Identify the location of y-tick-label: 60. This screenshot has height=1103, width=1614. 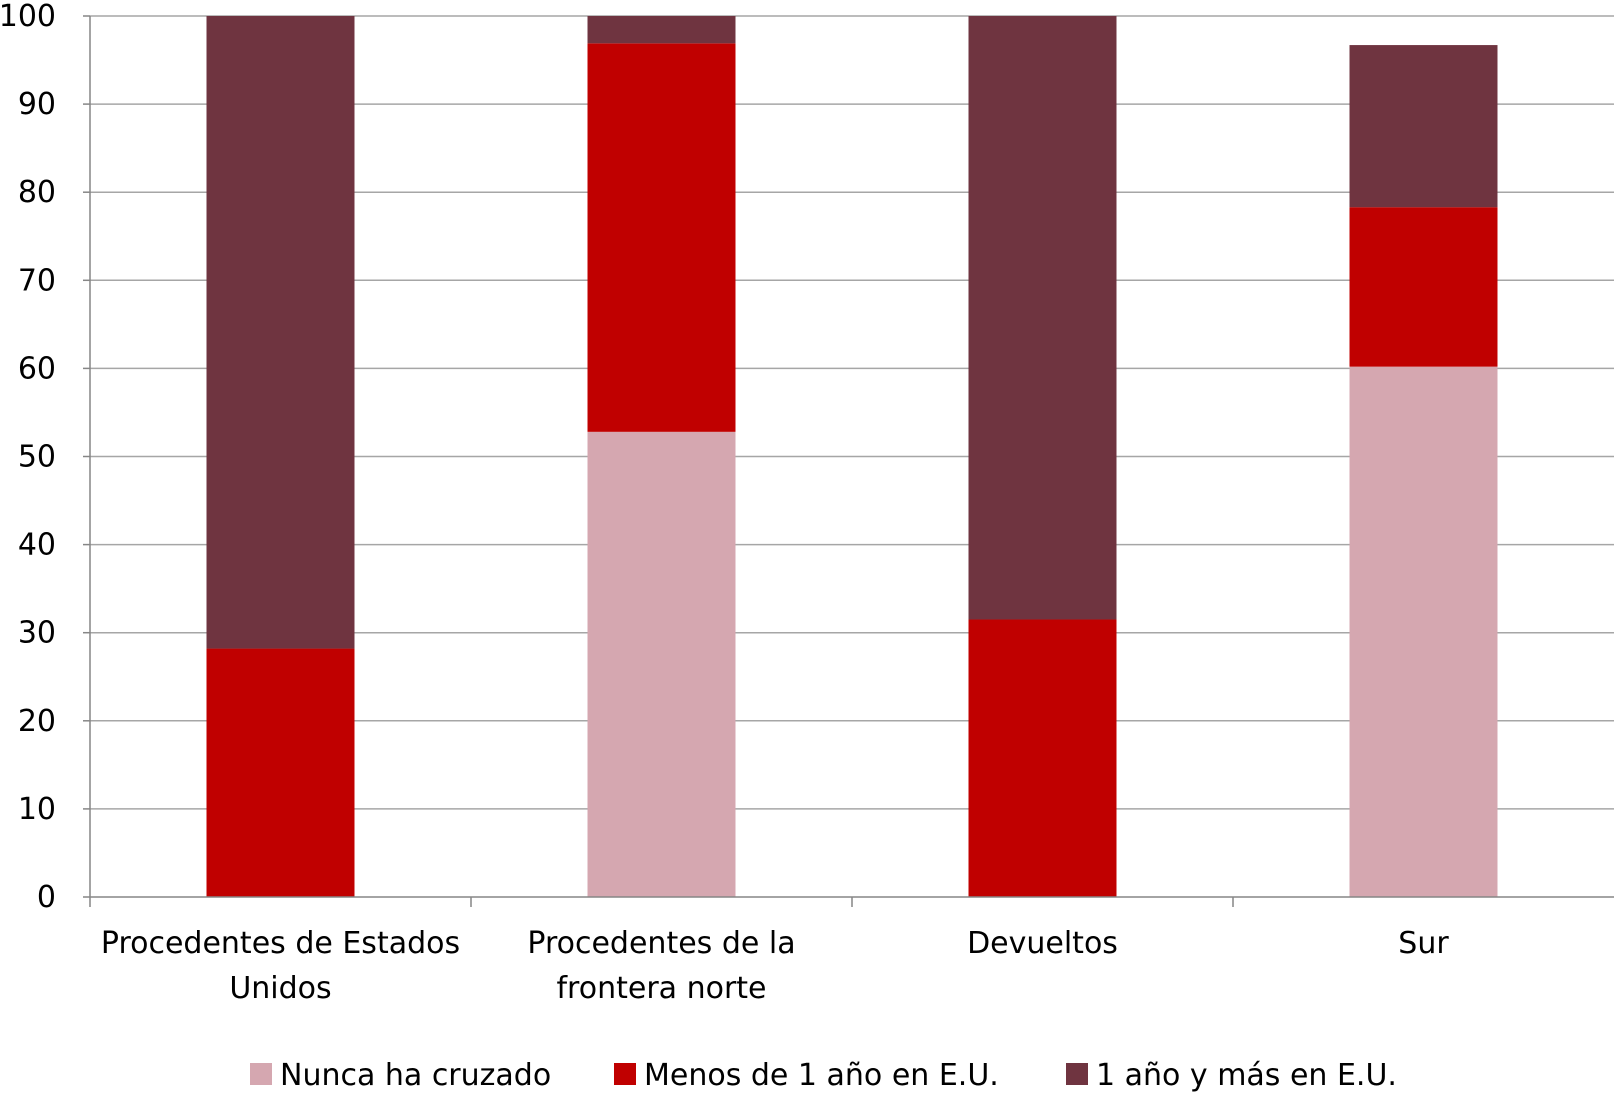
(37, 368).